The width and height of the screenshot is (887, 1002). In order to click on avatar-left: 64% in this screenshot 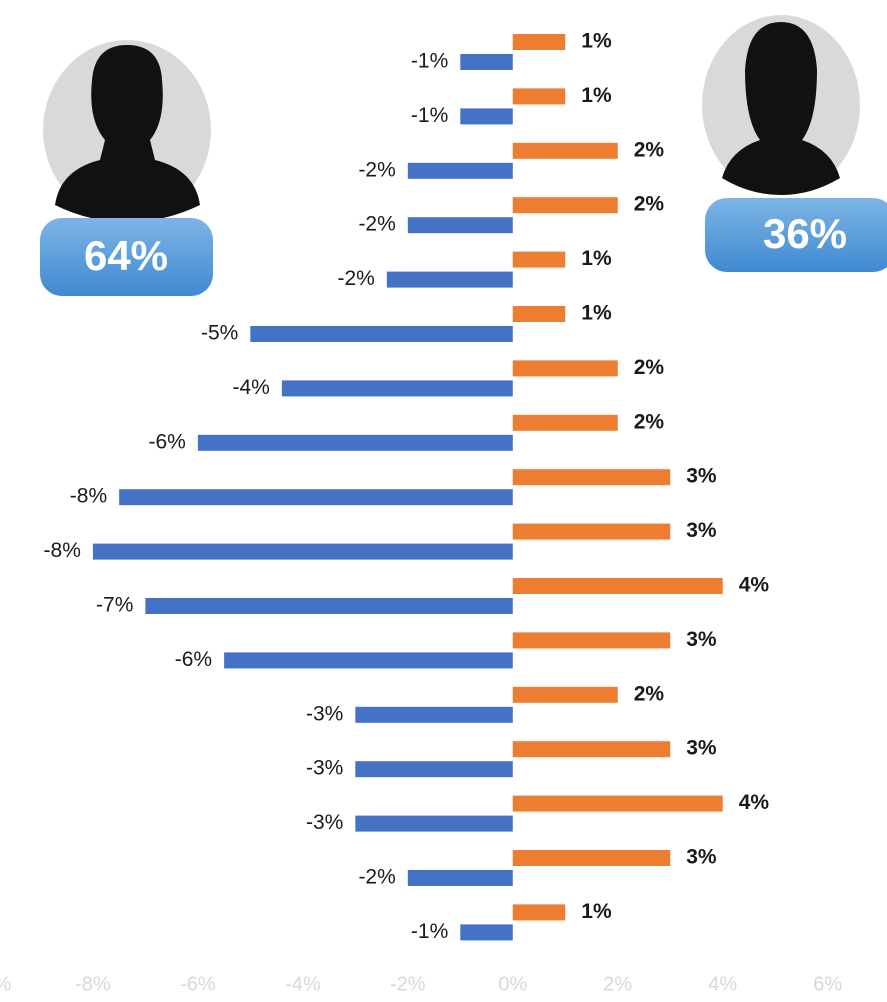, I will do `click(126, 168)`.